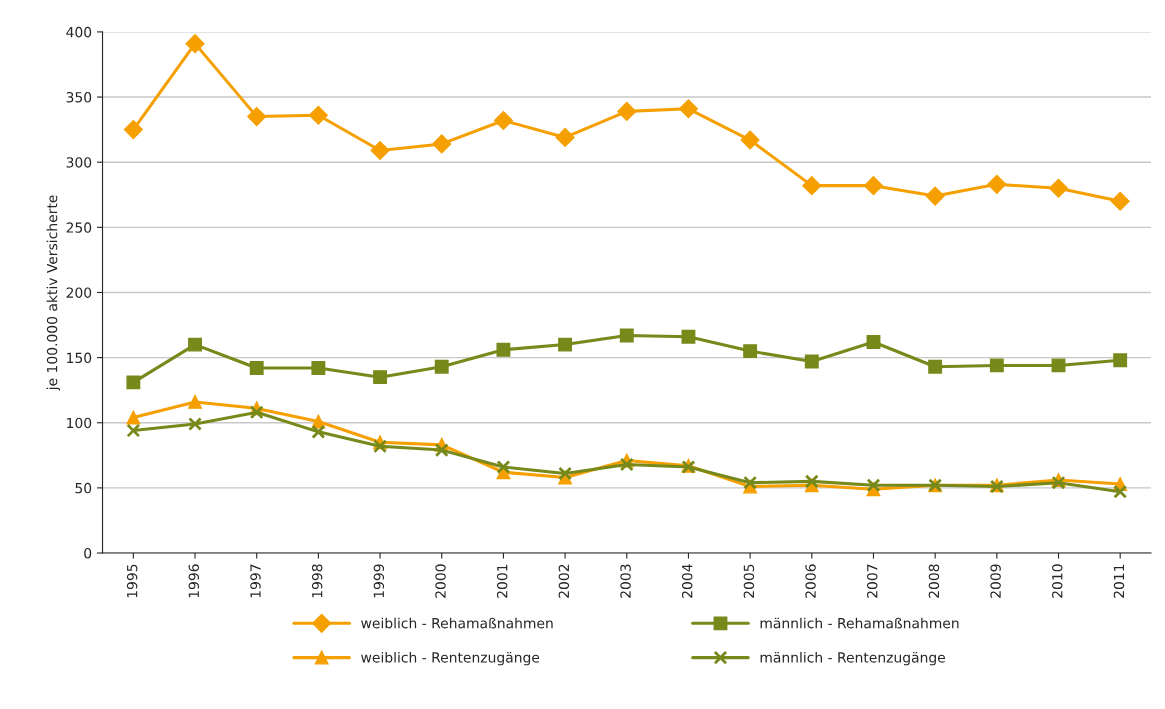 The width and height of the screenshot is (1165, 709). What do you see at coordinates (79, 292) in the screenshot?
I see `y-tick-label: 200` at bounding box center [79, 292].